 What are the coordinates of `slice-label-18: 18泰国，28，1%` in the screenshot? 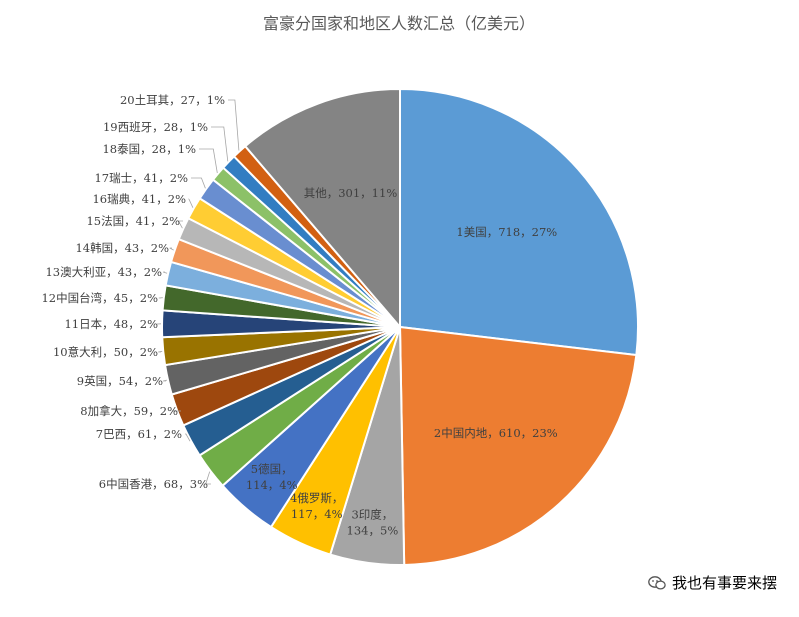 It's located at (149, 149).